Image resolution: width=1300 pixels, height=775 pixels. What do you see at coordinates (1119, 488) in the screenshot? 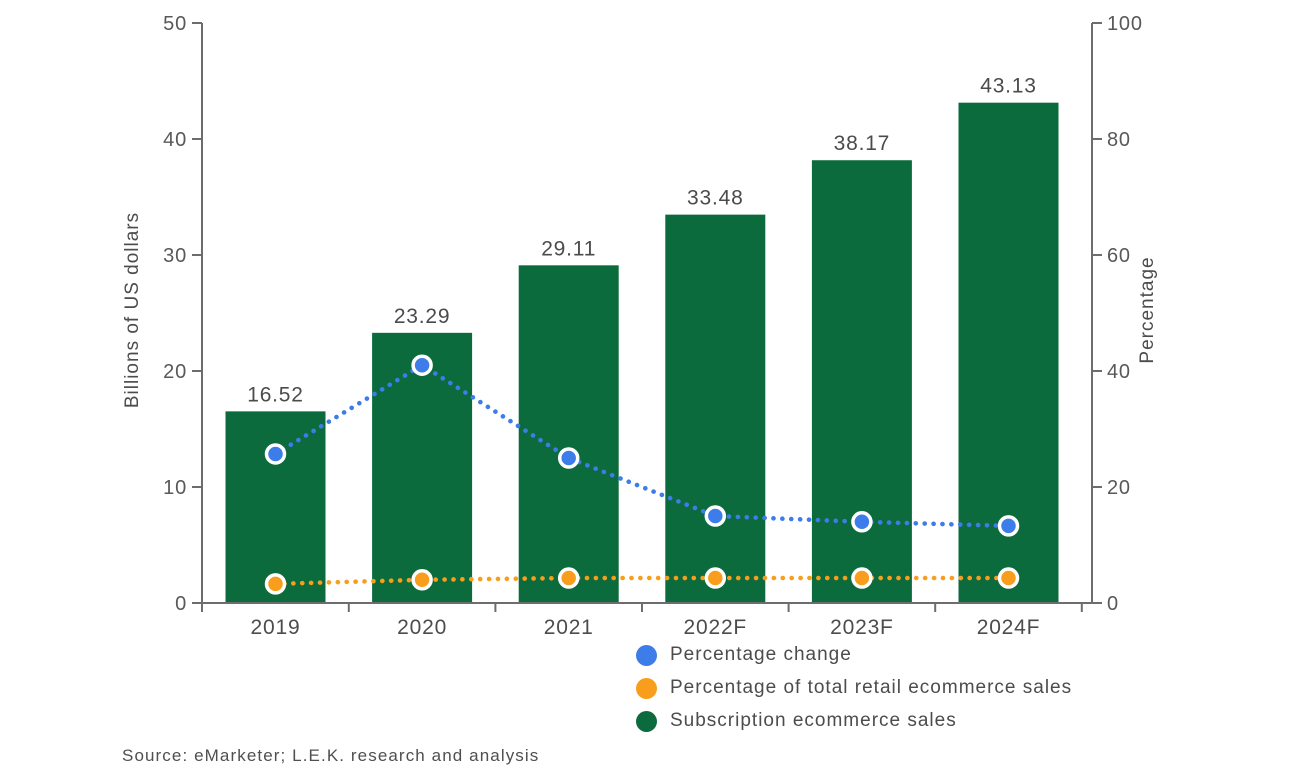
I see `y-right-tick-label: 20` at bounding box center [1119, 488].